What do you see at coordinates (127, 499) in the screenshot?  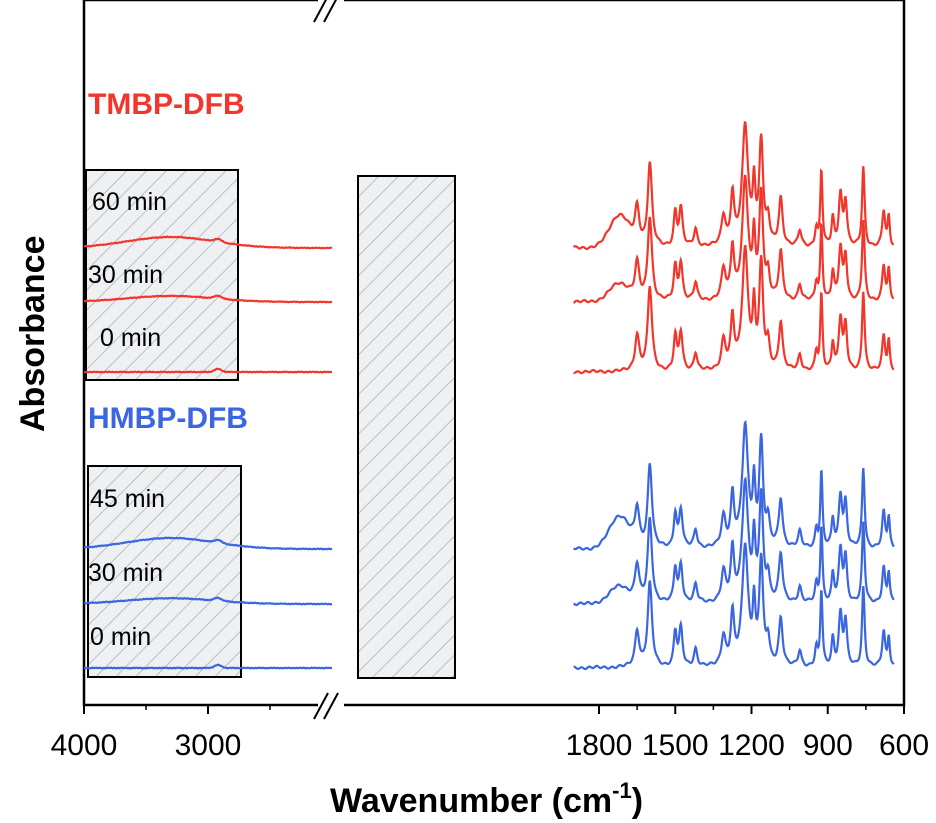 I see `trace-label-hmbp-45: 45 min` at bounding box center [127, 499].